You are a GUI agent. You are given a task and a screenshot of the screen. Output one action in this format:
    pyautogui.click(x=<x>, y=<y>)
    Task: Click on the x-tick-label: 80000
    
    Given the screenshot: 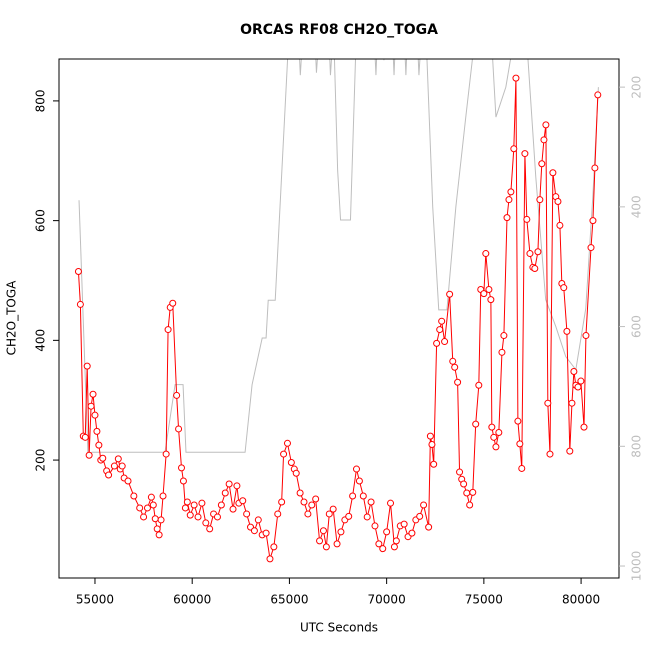 What is the action you would take?
    pyautogui.click(x=581, y=600)
    